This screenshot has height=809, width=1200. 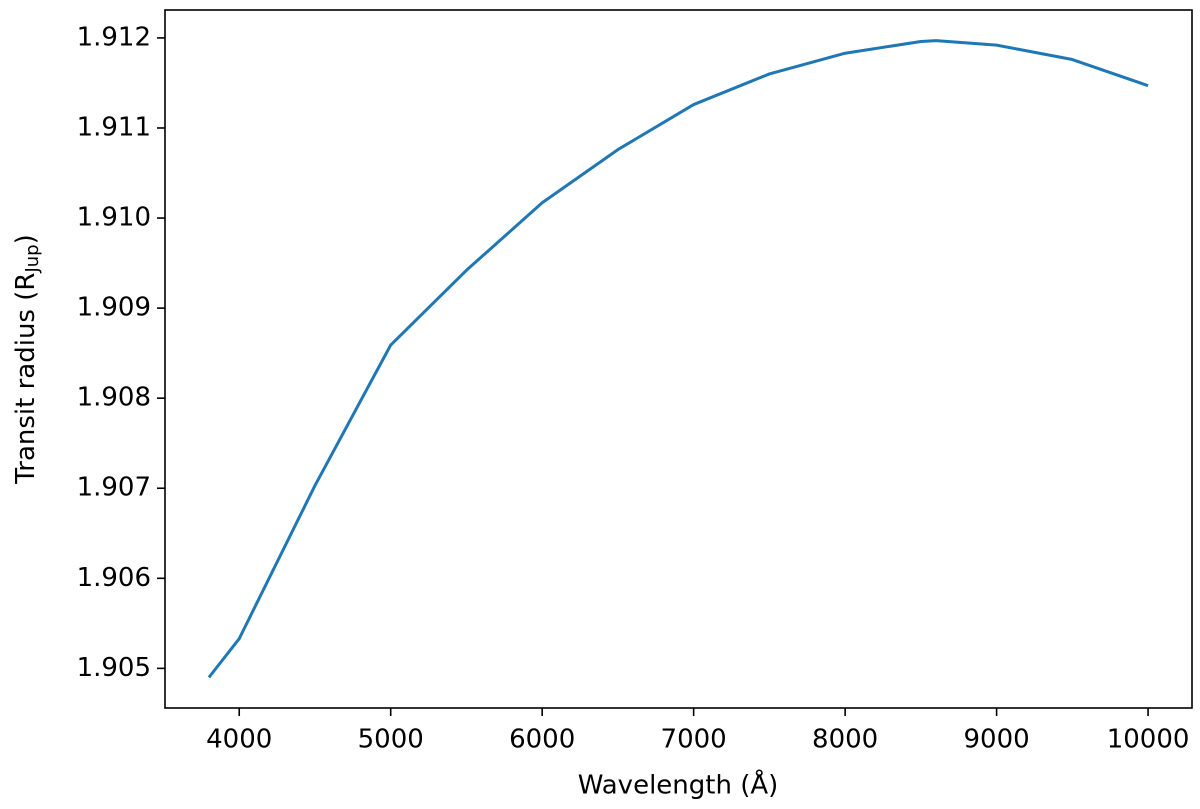 I want to click on x-tick-label: 8000, so click(x=845, y=740).